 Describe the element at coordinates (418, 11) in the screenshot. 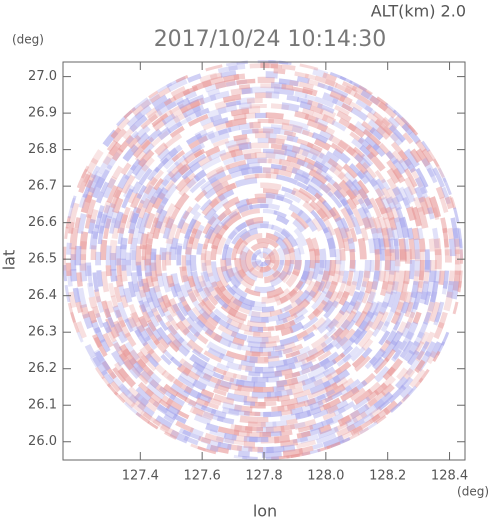

I see `altitude-label: ALT(km) 2.0` at that location.